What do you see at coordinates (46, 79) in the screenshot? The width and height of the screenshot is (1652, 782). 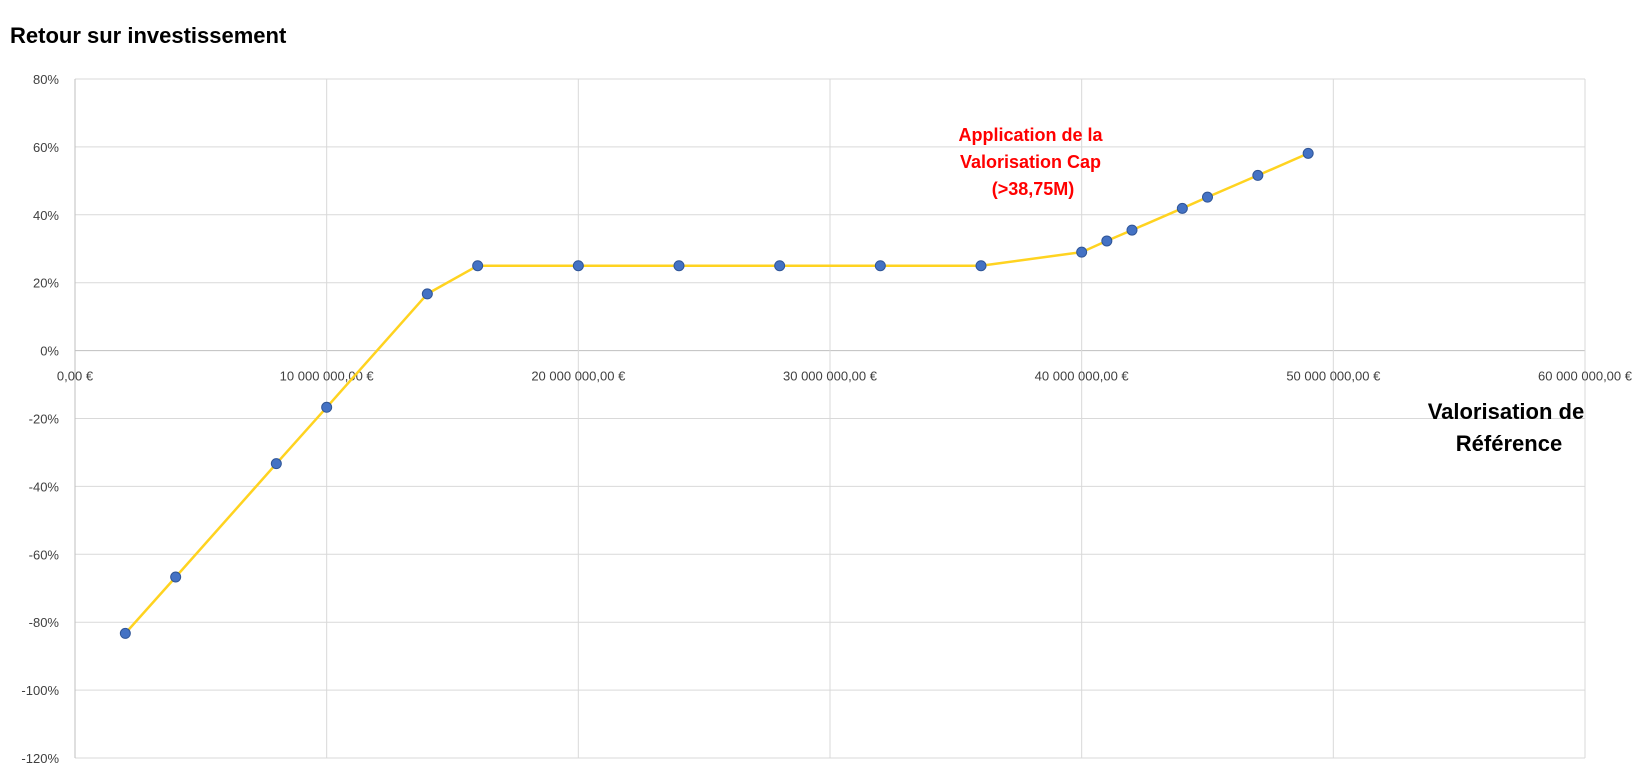 I see `y-tick-label: 80%` at bounding box center [46, 79].